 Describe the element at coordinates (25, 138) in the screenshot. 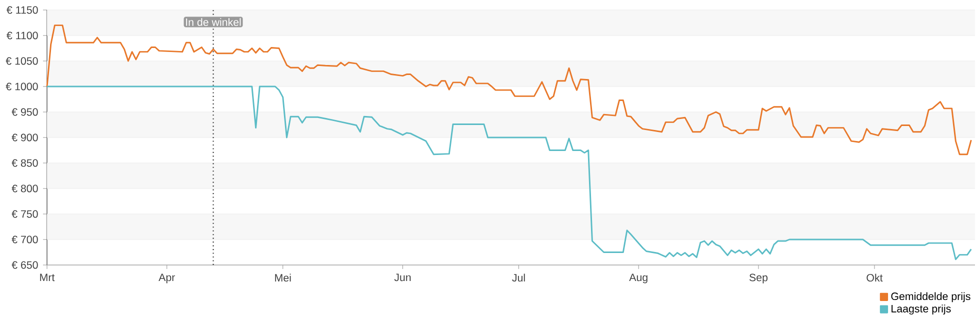

I see `y-tick-label: € 900` at that location.